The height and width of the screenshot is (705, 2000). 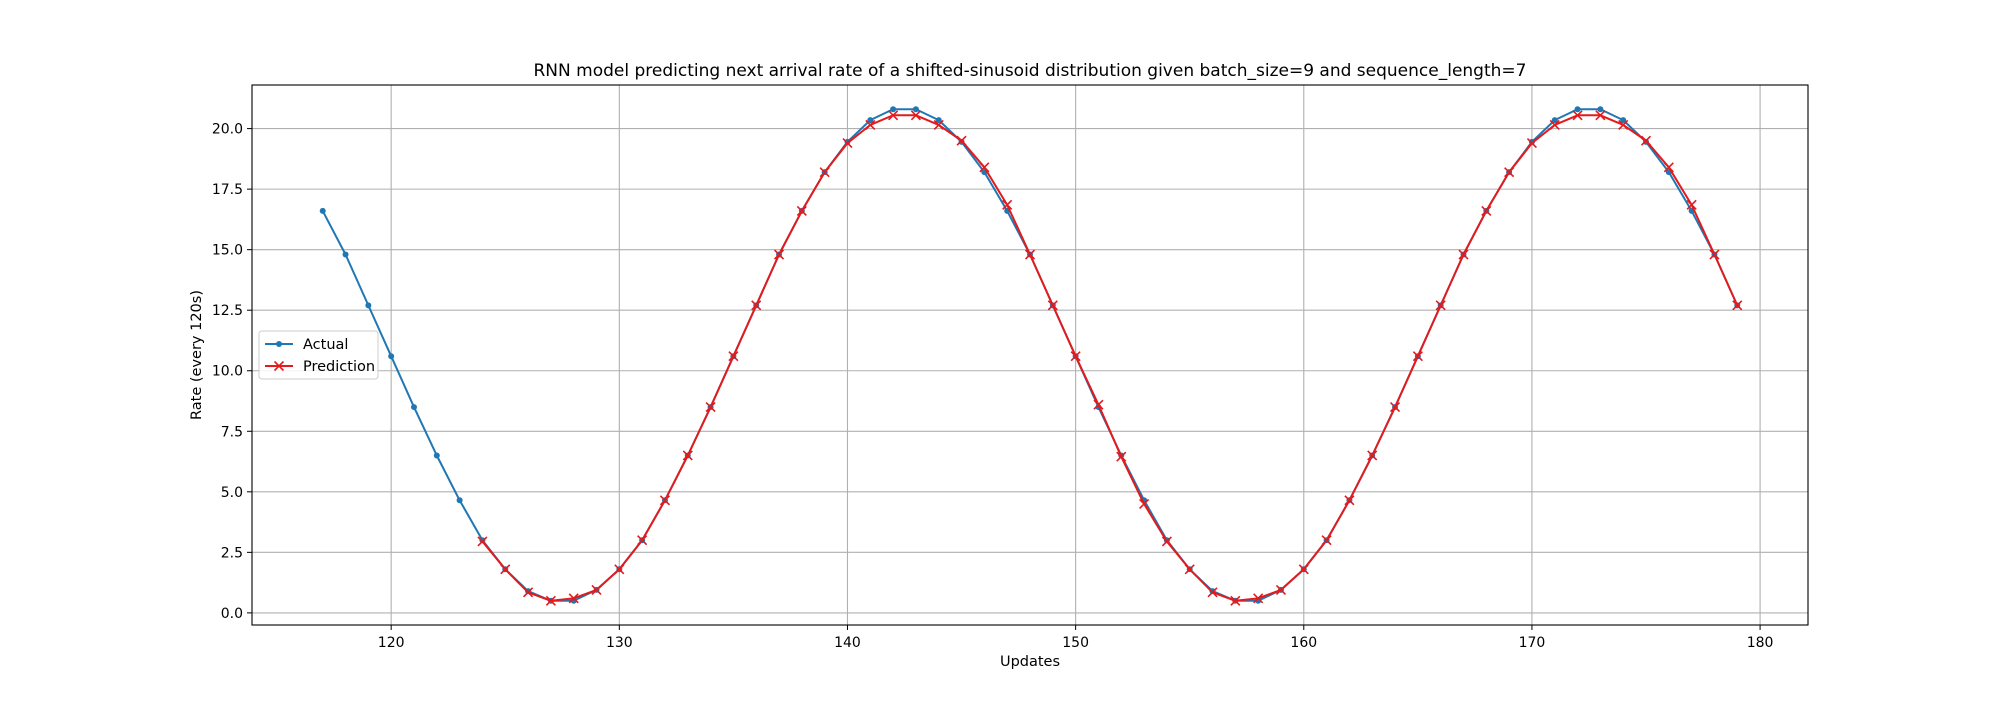 I want to click on x-tick-label: 170, so click(x=1532, y=643).